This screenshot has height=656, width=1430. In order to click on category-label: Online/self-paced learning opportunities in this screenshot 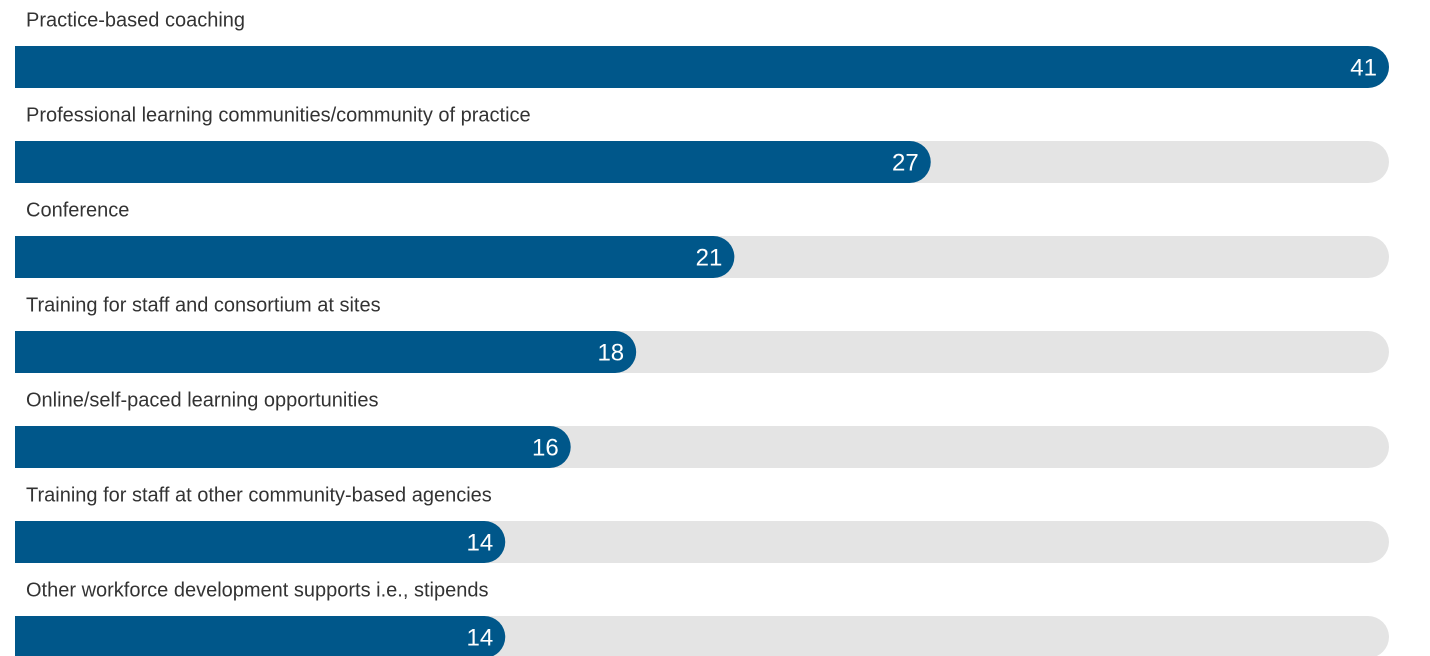, I will do `click(202, 400)`.